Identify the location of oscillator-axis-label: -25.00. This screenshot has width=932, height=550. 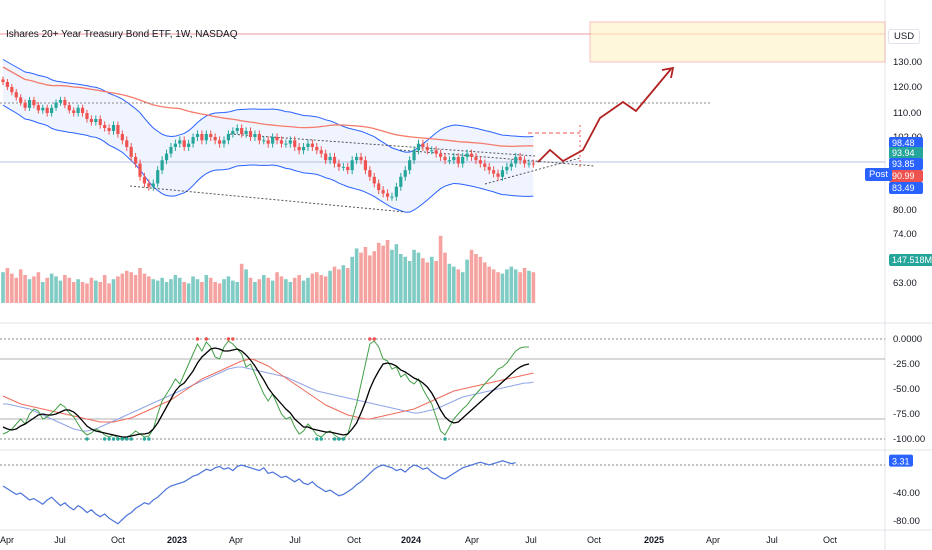
(906, 364).